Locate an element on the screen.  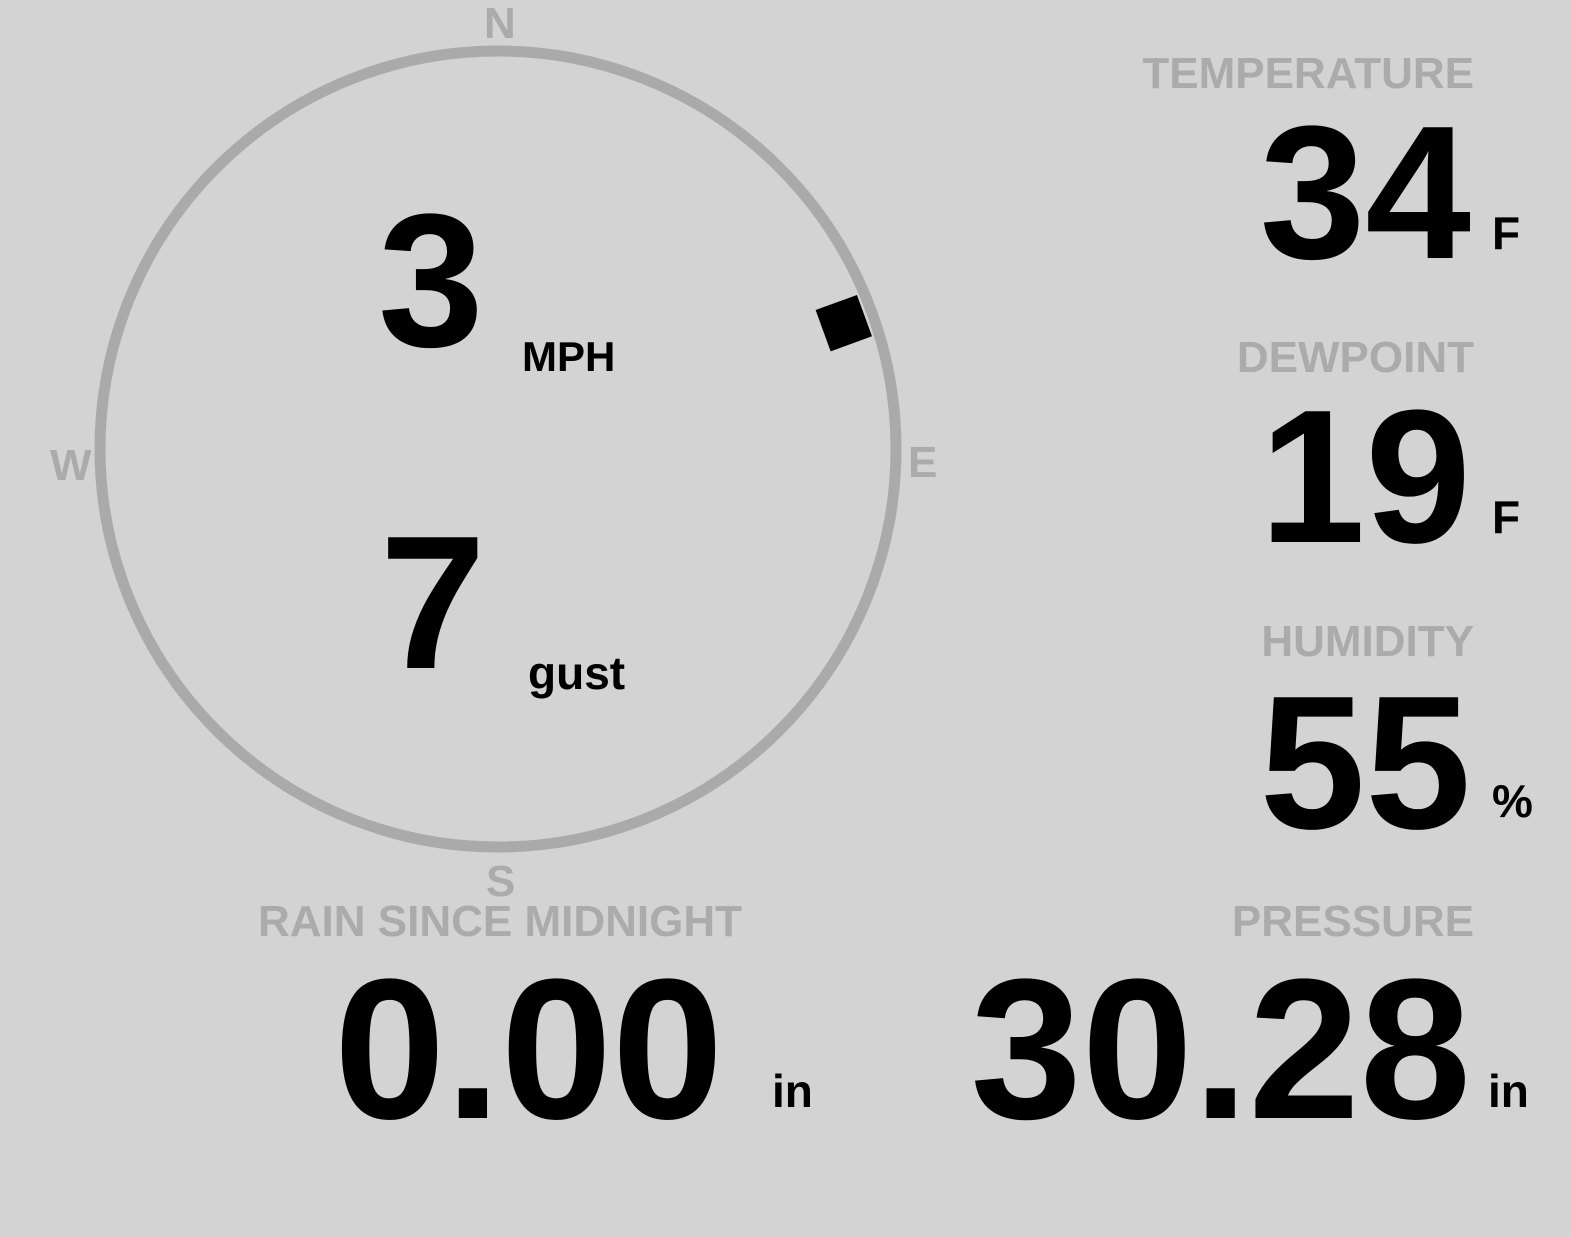
compass-south-label: S is located at coordinates (501, 881).